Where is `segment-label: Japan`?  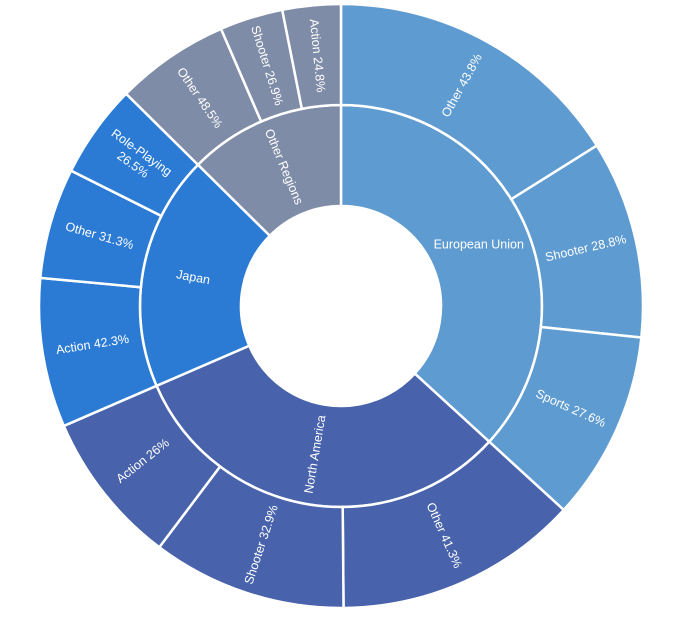 segment-label: Japan is located at coordinates (193, 278).